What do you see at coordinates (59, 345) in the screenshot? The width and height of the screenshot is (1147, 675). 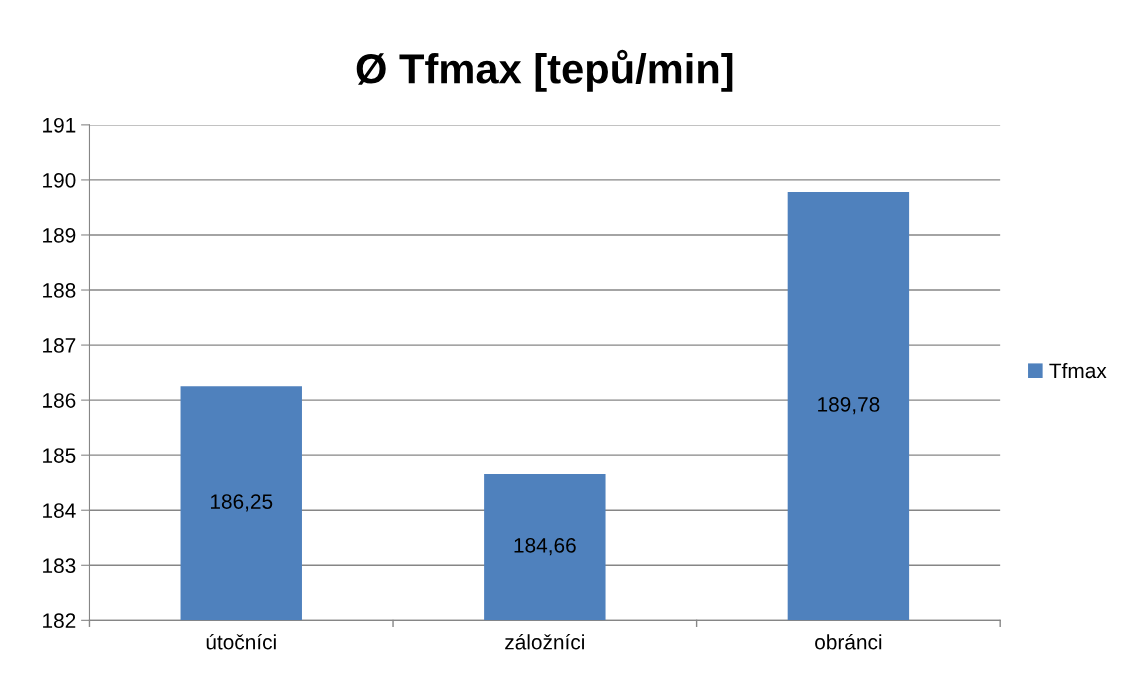 I see `y-tick-label: 187` at bounding box center [59, 345].